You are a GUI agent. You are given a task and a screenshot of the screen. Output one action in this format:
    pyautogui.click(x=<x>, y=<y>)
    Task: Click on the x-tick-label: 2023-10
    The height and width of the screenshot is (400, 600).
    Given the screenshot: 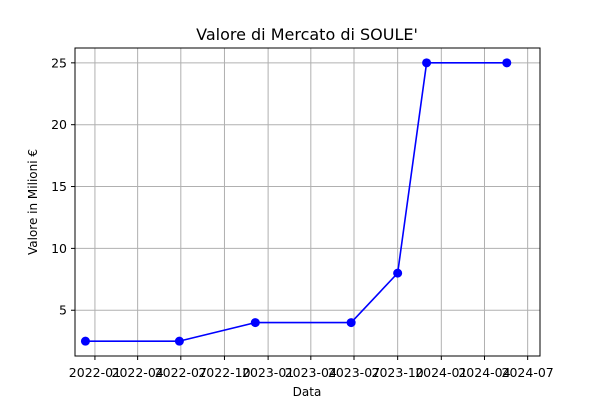 What is the action you would take?
    pyautogui.click(x=398, y=372)
    